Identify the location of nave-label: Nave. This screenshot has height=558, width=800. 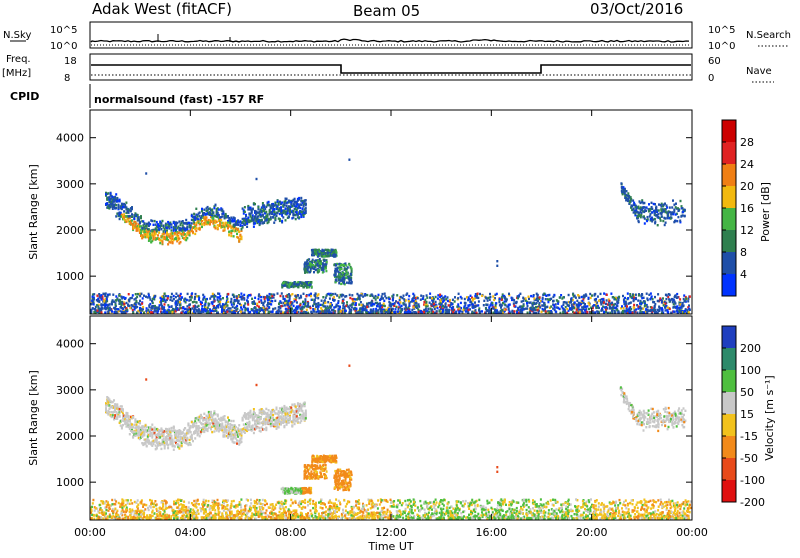
(759, 71).